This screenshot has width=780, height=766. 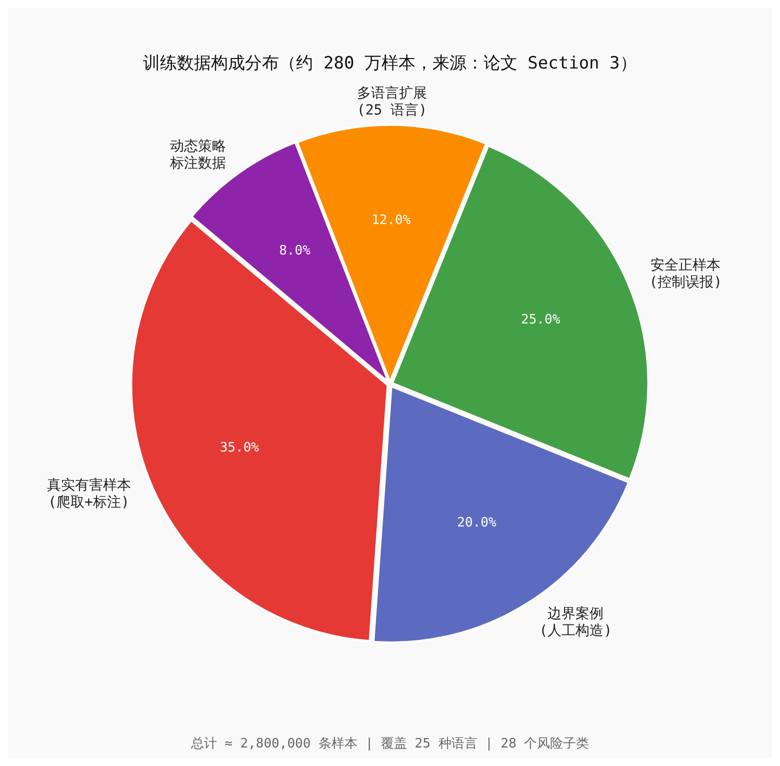 I want to click on chart-title: 训练数据构成分布（约 280 万样本，来源：论文 Section 3）, so click(x=390, y=64).